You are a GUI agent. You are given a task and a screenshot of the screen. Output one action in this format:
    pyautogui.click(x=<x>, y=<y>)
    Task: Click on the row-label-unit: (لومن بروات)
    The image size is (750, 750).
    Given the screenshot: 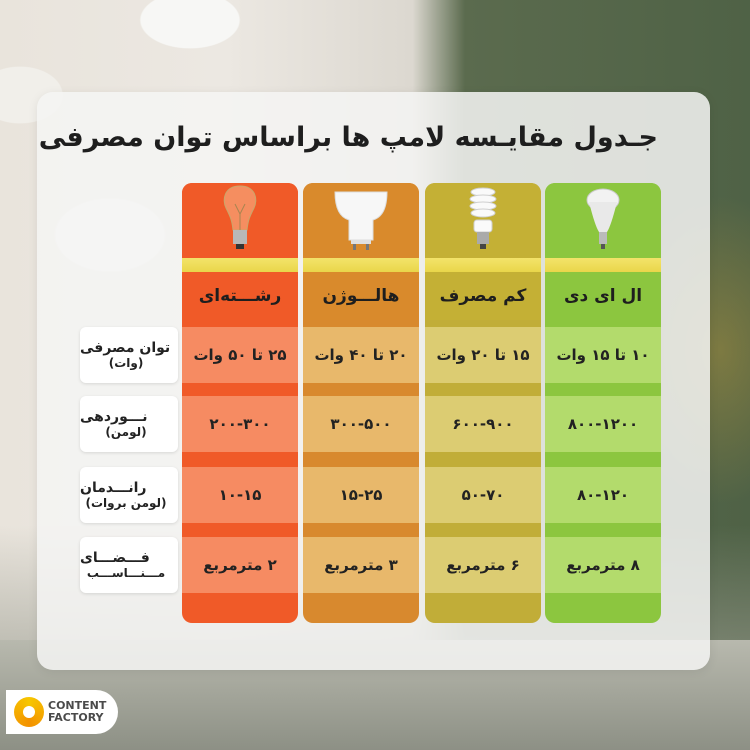 What is the action you would take?
    pyautogui.click(x=126, y=503)
    